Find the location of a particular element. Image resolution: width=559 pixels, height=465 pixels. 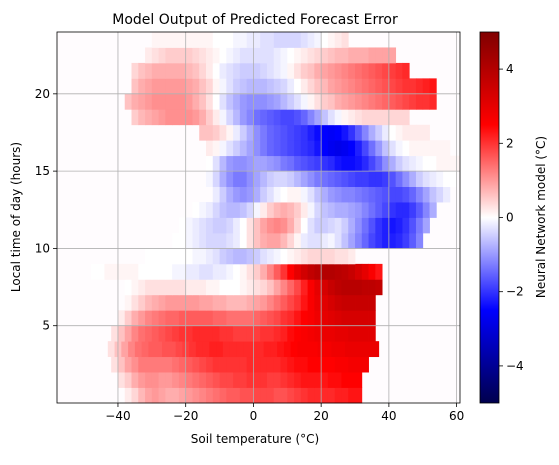

colorbar-tick-label: 2 is located at coordinates (510, 143).